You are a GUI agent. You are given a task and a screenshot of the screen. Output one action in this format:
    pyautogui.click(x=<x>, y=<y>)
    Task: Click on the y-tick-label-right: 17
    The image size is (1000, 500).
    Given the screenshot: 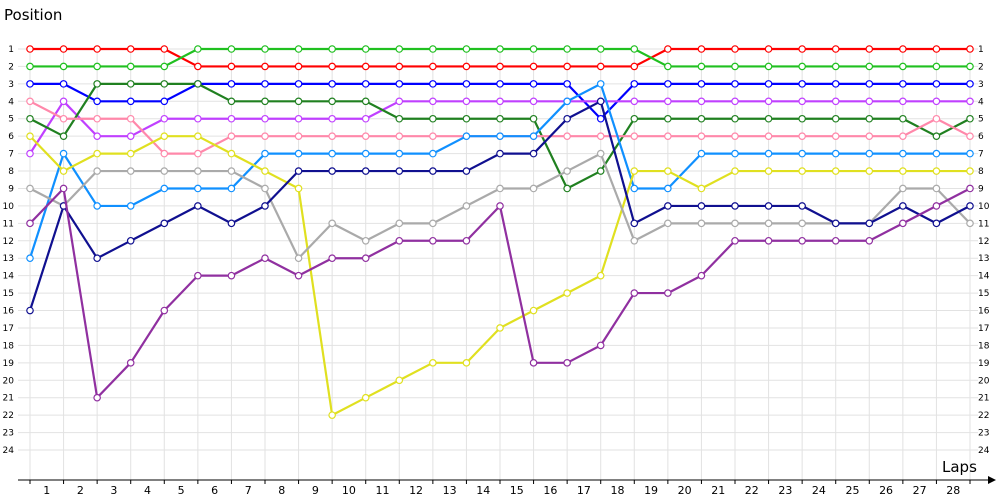 What is the action you would take?
    pyautogui.click(x=983, y=329)
    